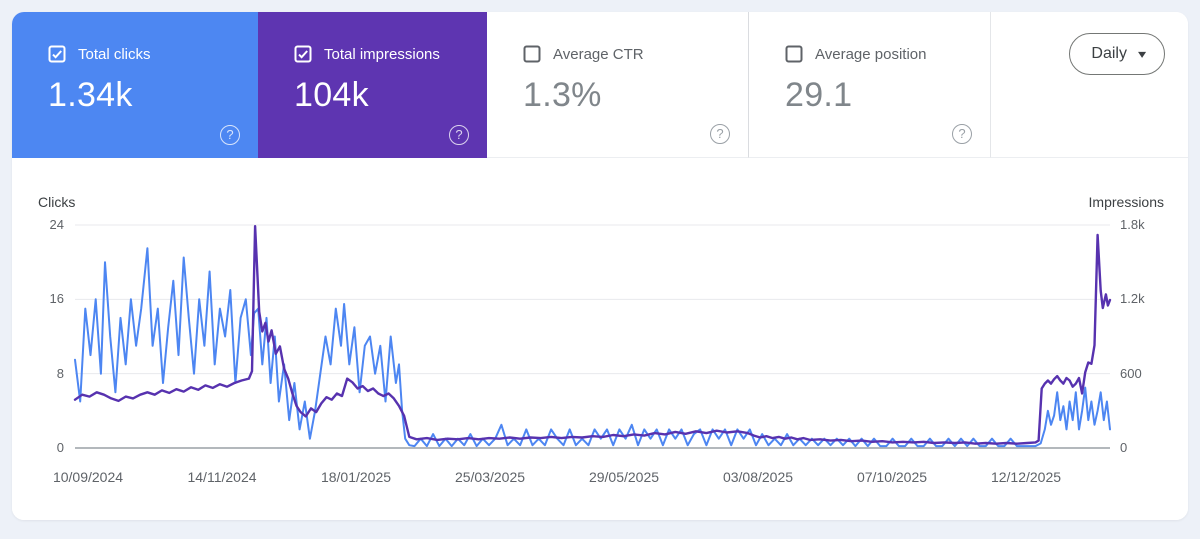 This screenshot has width=1200, height=539. What do you see at coordinates (1026, 477) in the screenshot?
I see `x-axis-date: 12/12/2025` at bounding box center [1026, 477].